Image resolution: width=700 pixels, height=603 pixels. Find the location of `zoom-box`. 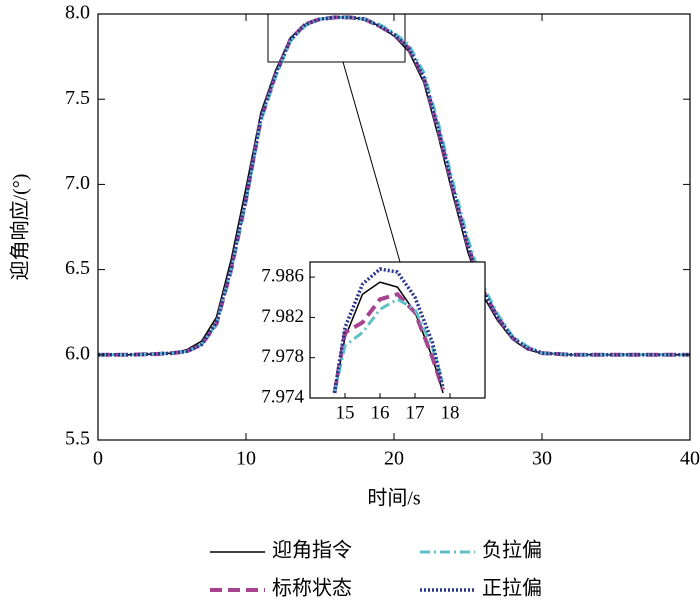

zoom-box is located at coordinates (336, 38).